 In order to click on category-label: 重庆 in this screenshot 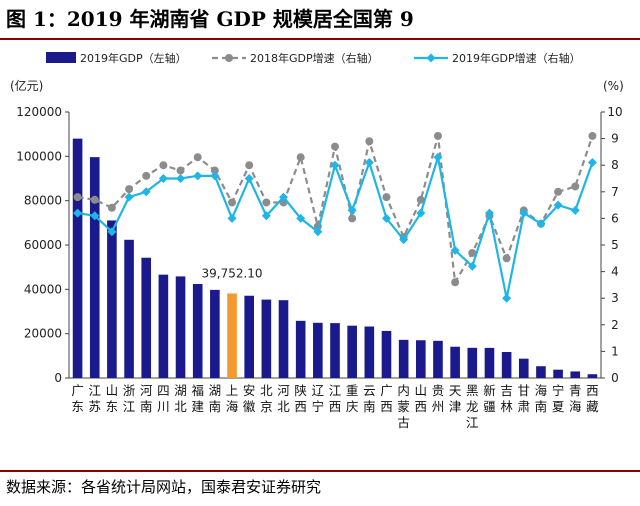, I will do `click(352, 398)`.